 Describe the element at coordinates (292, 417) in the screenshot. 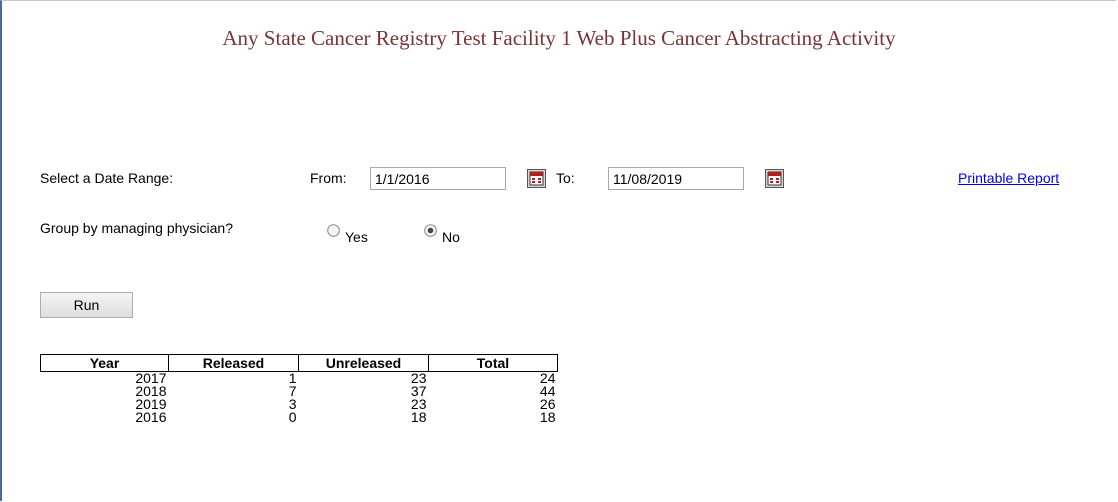

I see `table-cell: 0` at that location.